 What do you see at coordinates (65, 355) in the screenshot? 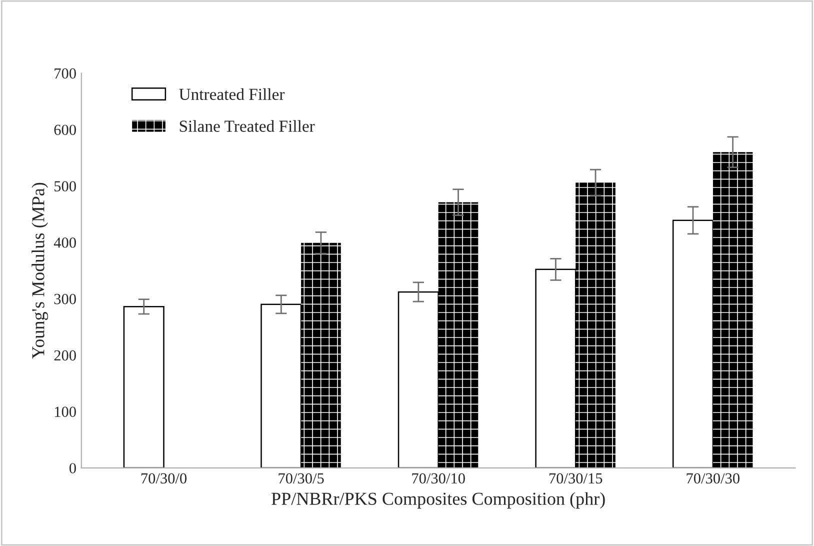
I see `y-tick-label: 200` at bounding box center [65, 355].